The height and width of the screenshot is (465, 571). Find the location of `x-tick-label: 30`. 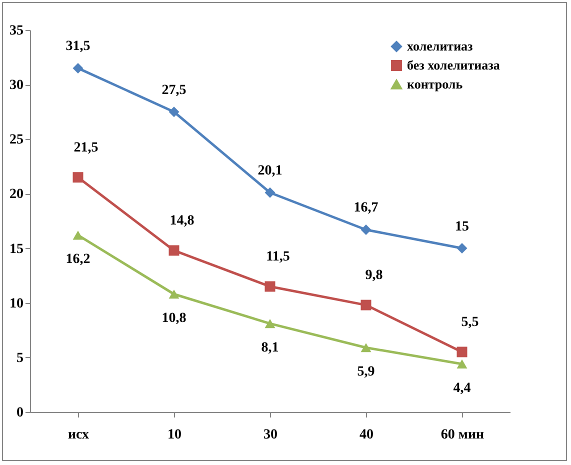

x-tick-label: 30 is located at coordinates (271, 435).